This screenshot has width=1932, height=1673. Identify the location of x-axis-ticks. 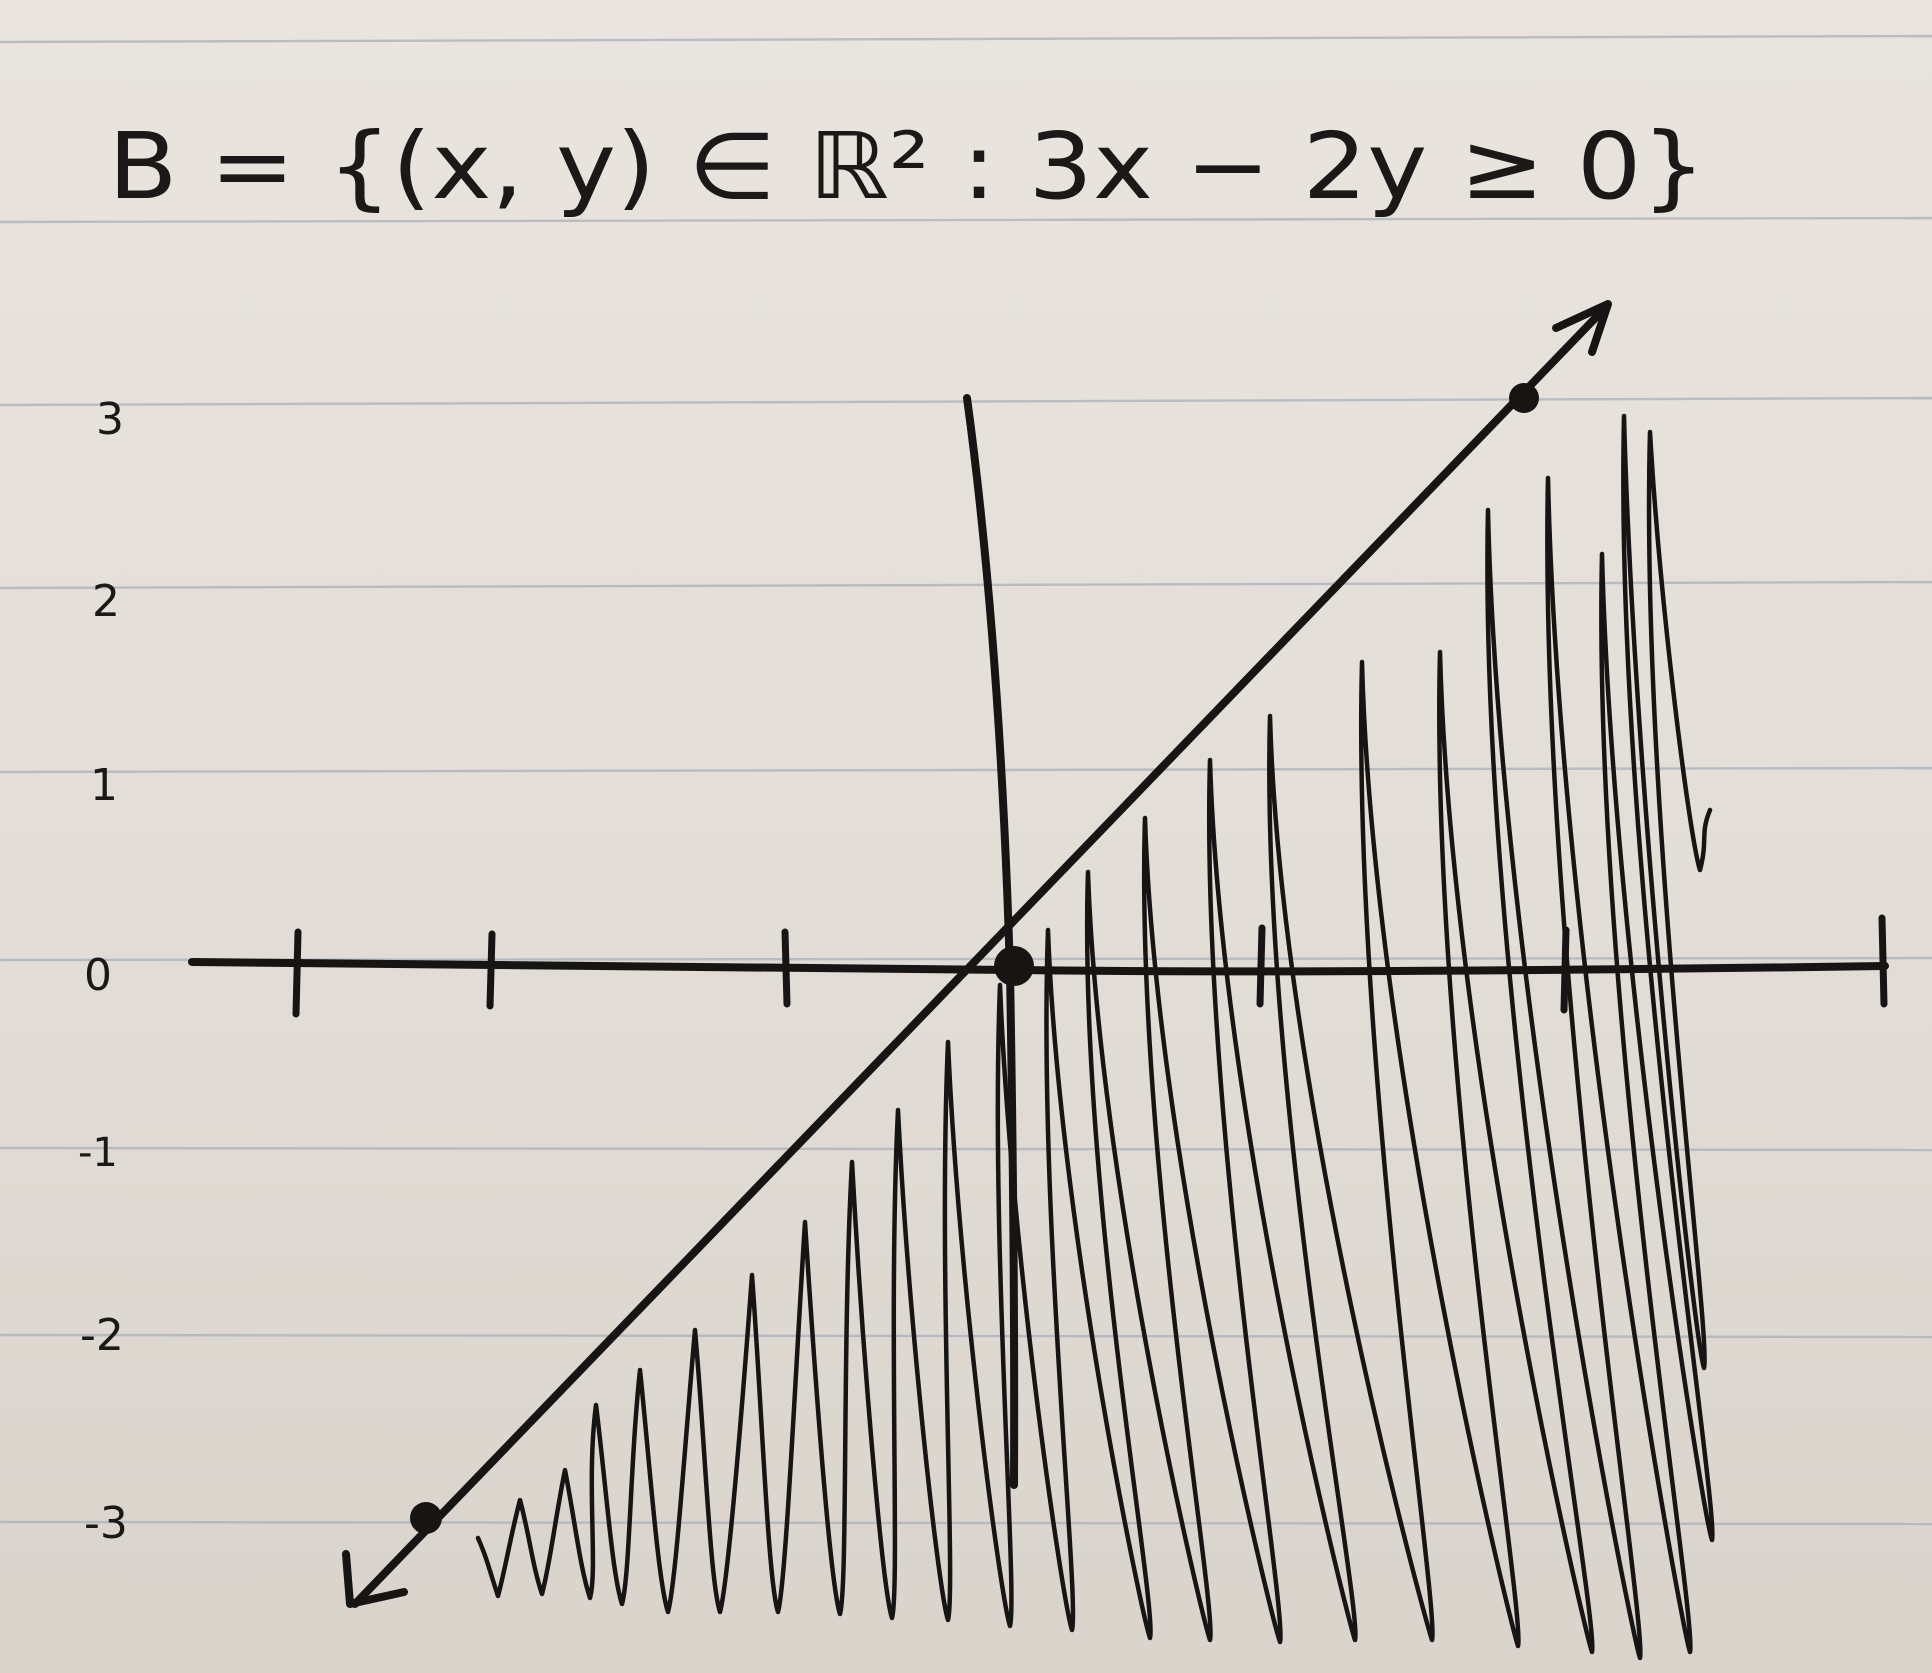
(1090, 966).